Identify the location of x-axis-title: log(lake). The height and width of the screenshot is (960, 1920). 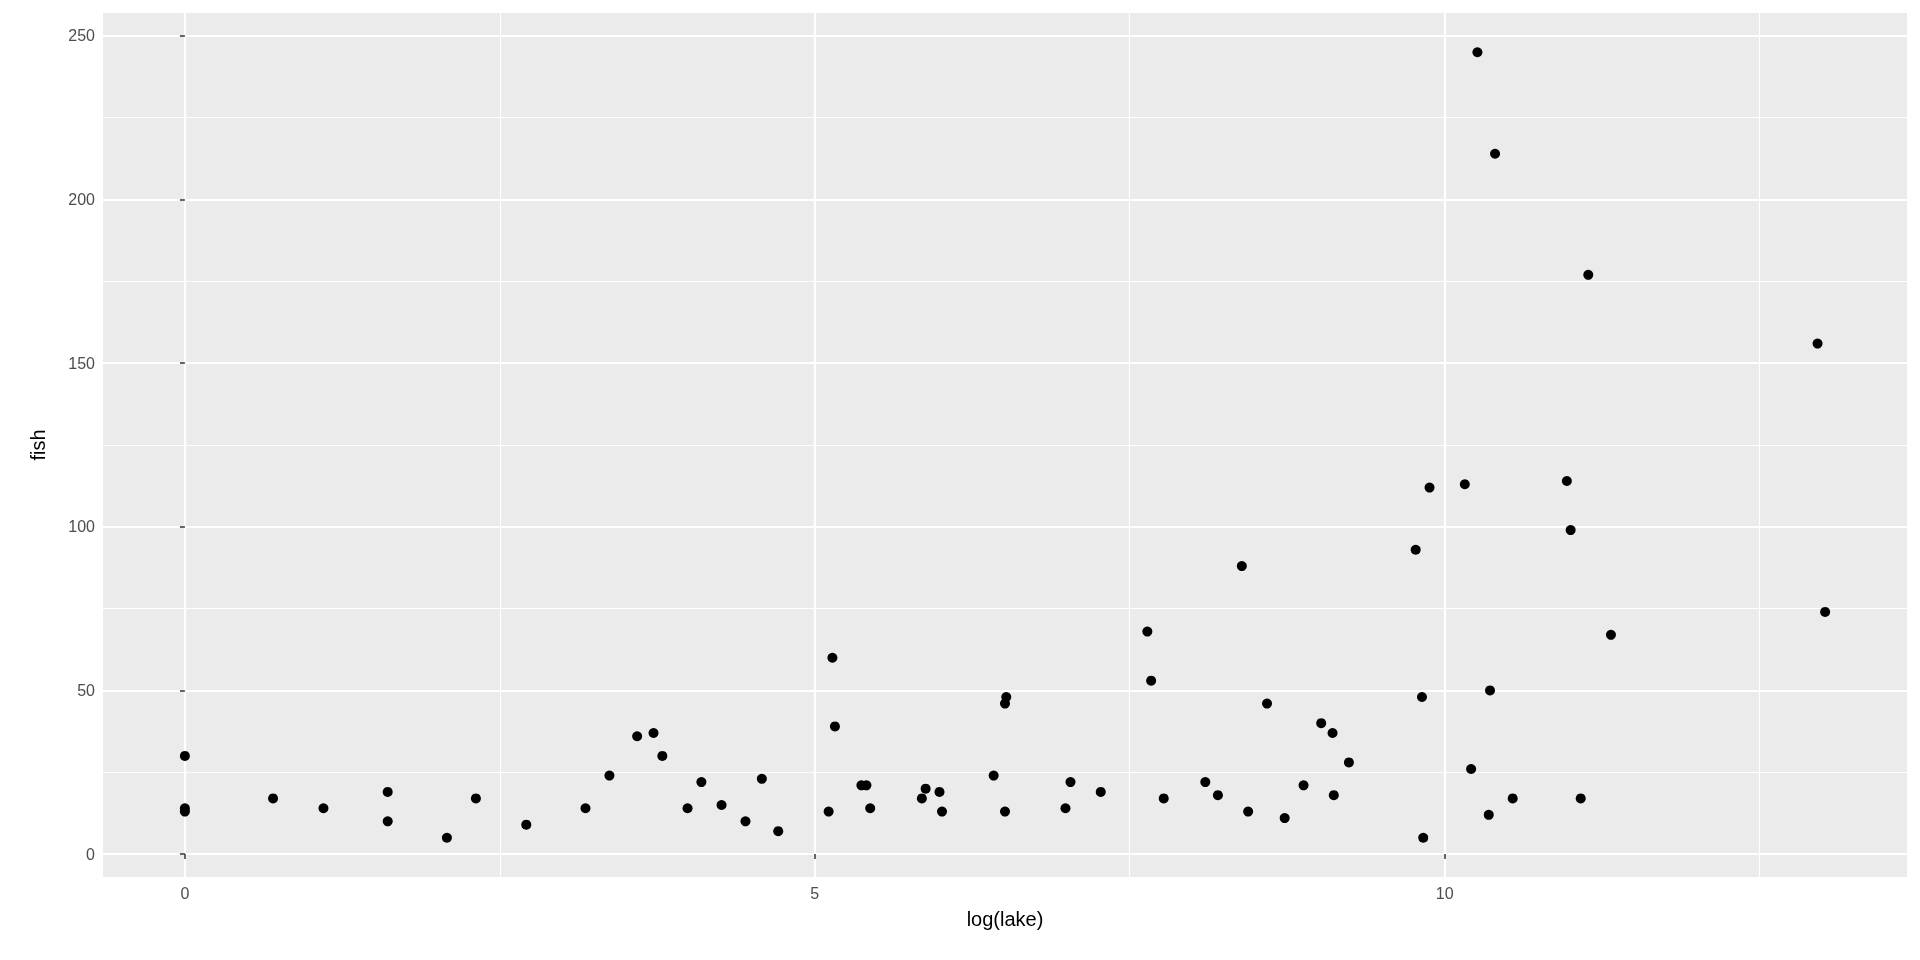
(1005, 919).